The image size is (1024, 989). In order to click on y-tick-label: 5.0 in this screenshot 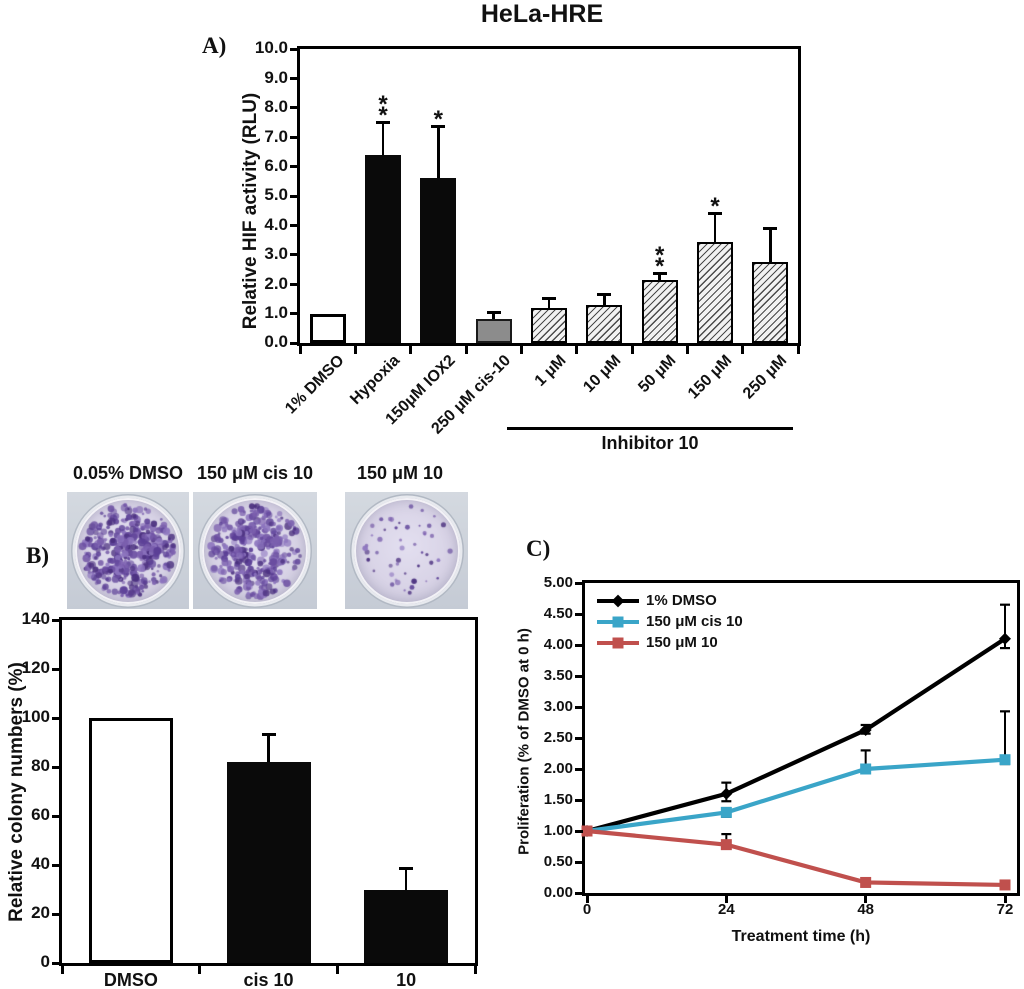, I will do `click(276, 195)`.